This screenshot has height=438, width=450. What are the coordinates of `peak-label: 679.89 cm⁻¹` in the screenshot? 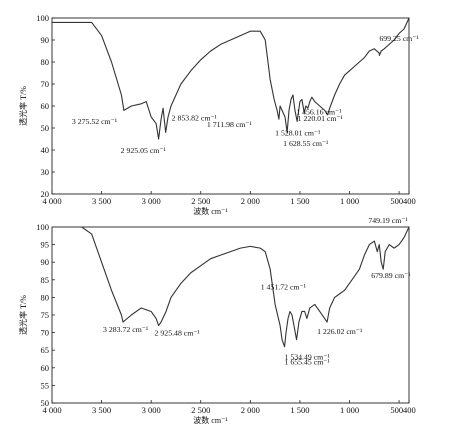 It's located at (391, 275).